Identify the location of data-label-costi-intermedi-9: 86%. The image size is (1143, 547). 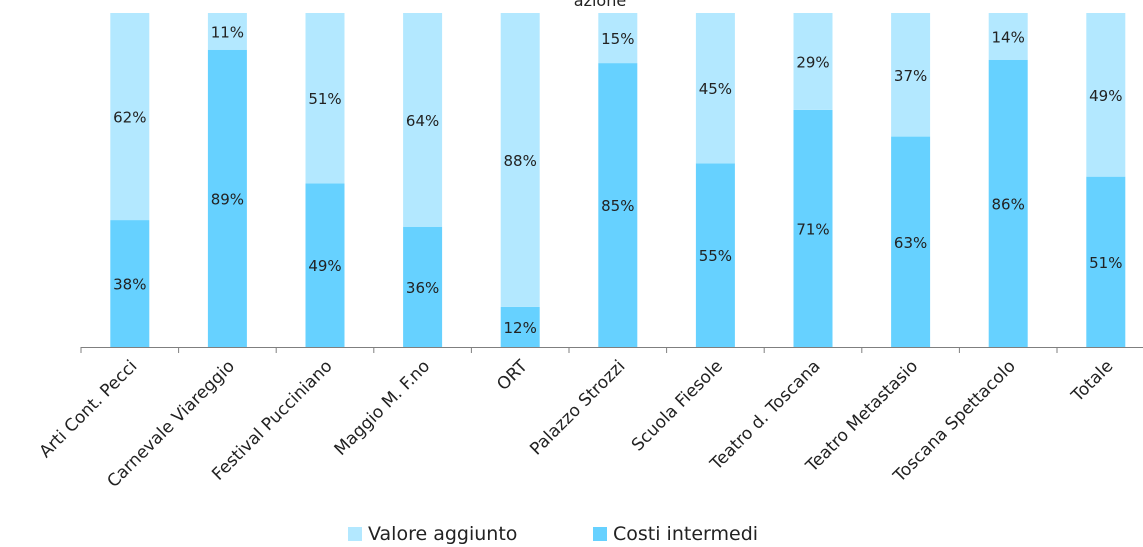
(1008, 204).